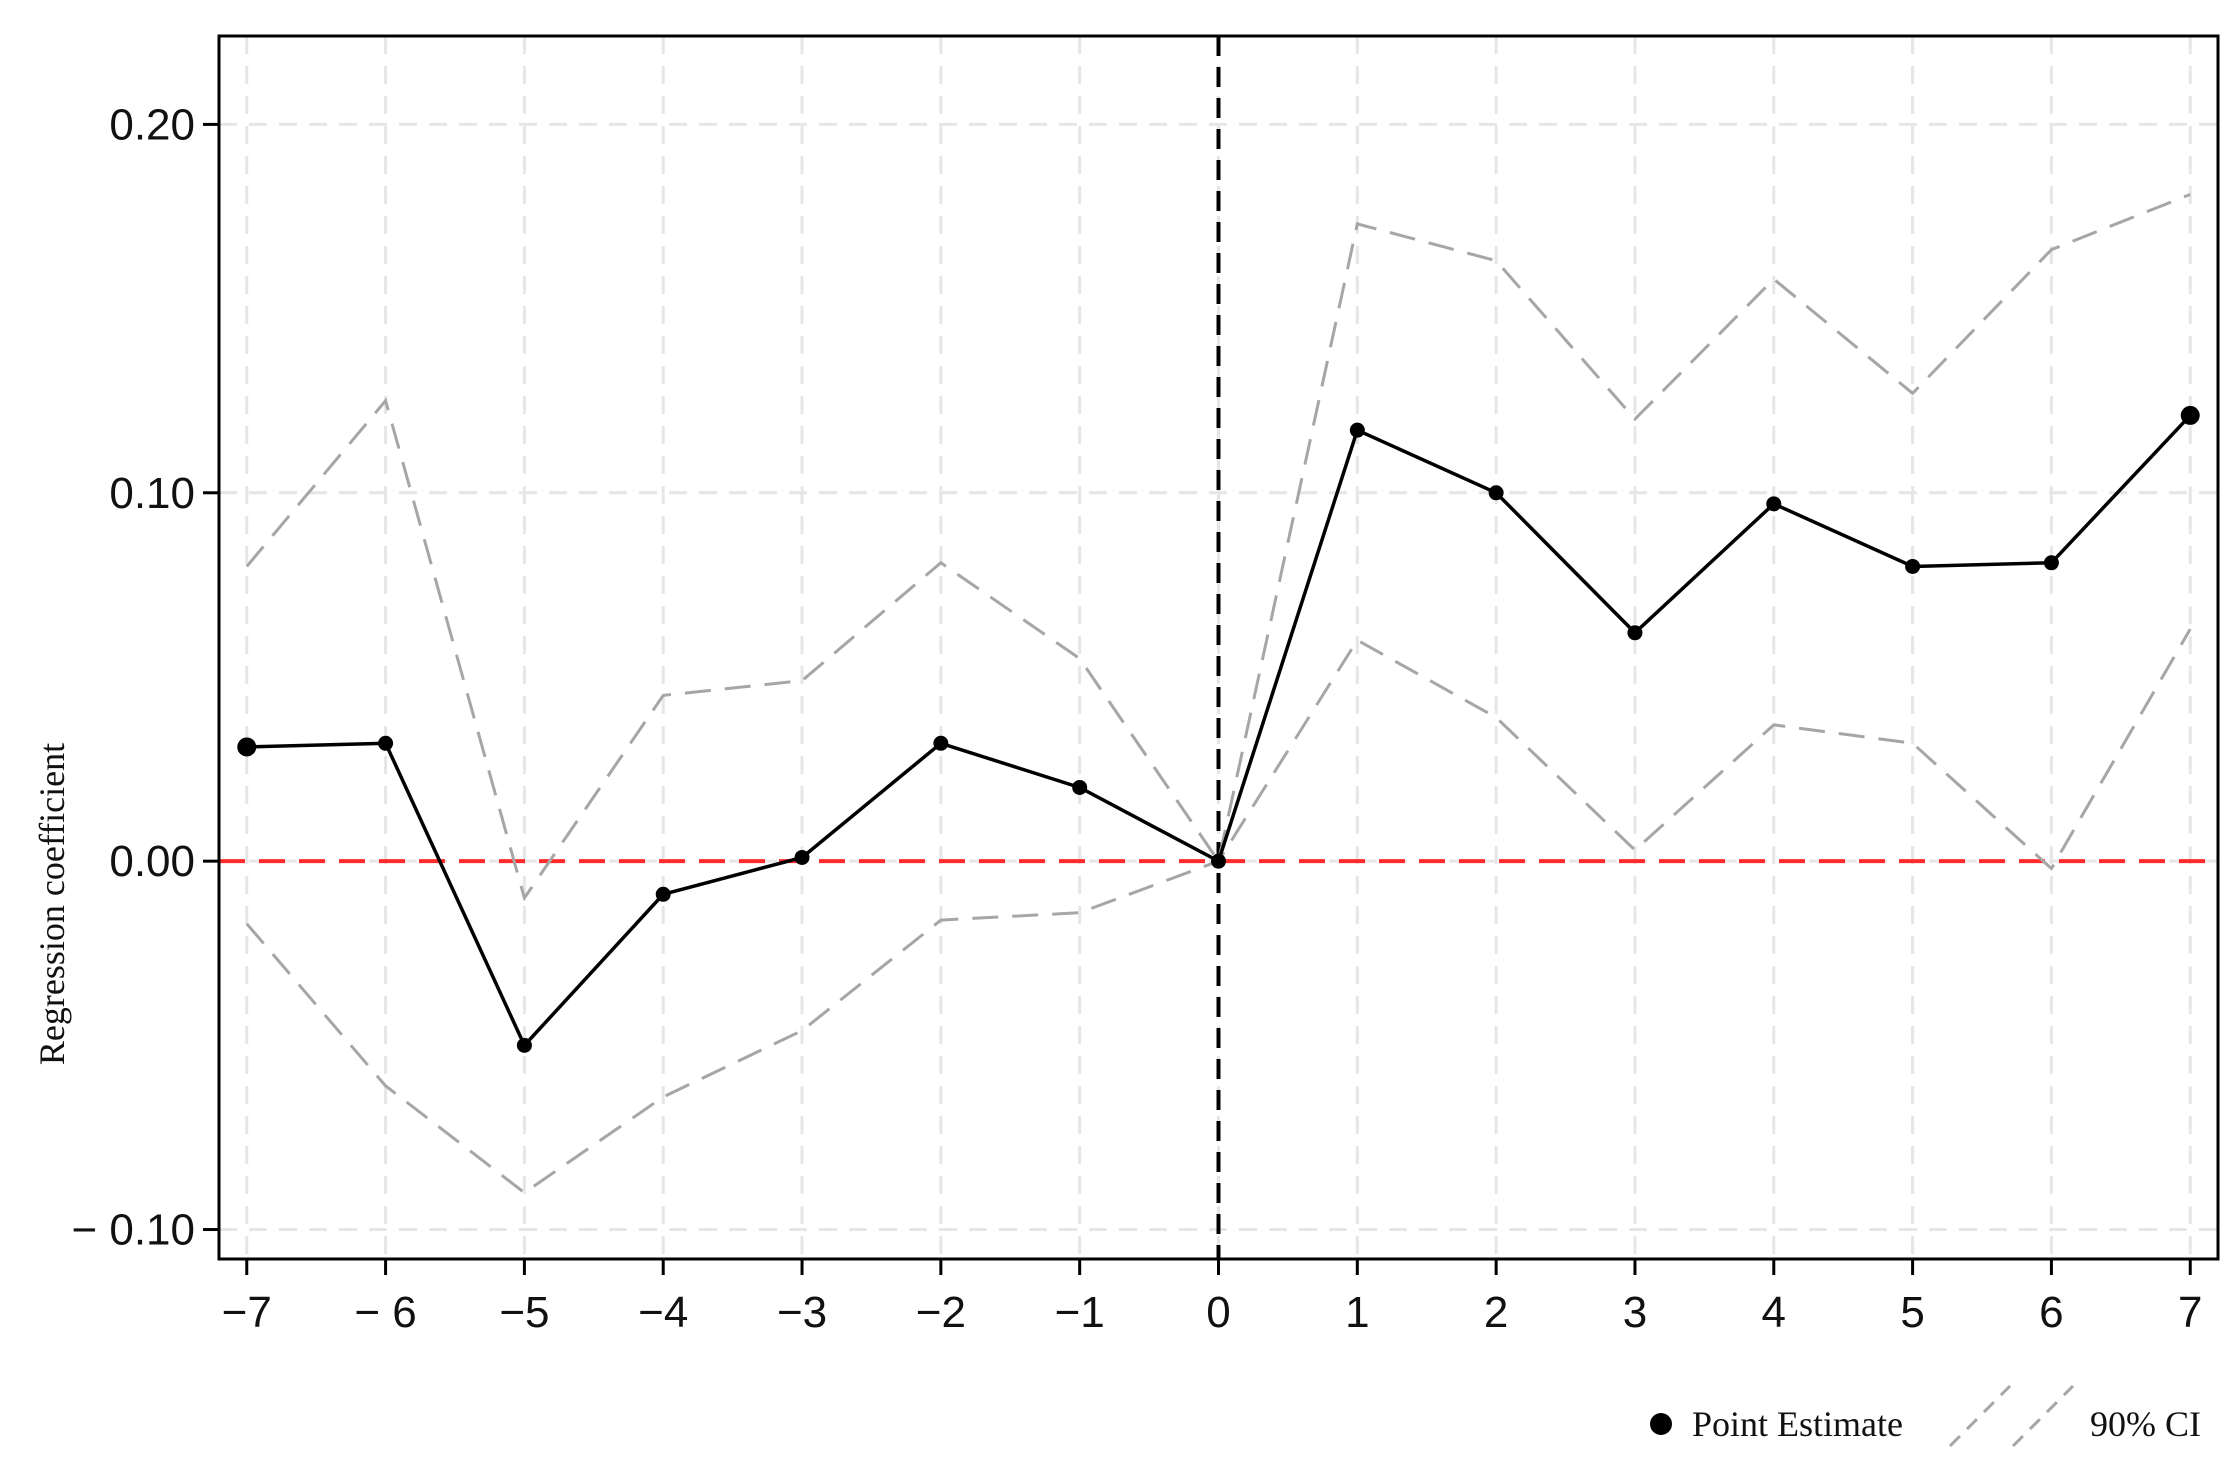 This screenshot has width=2240, height=1466. What do you see at coordinates (1925, 1416) in the screenshot?
I see `legend: Point Estimate 90% CI` at bounding box center [1925, 1416].